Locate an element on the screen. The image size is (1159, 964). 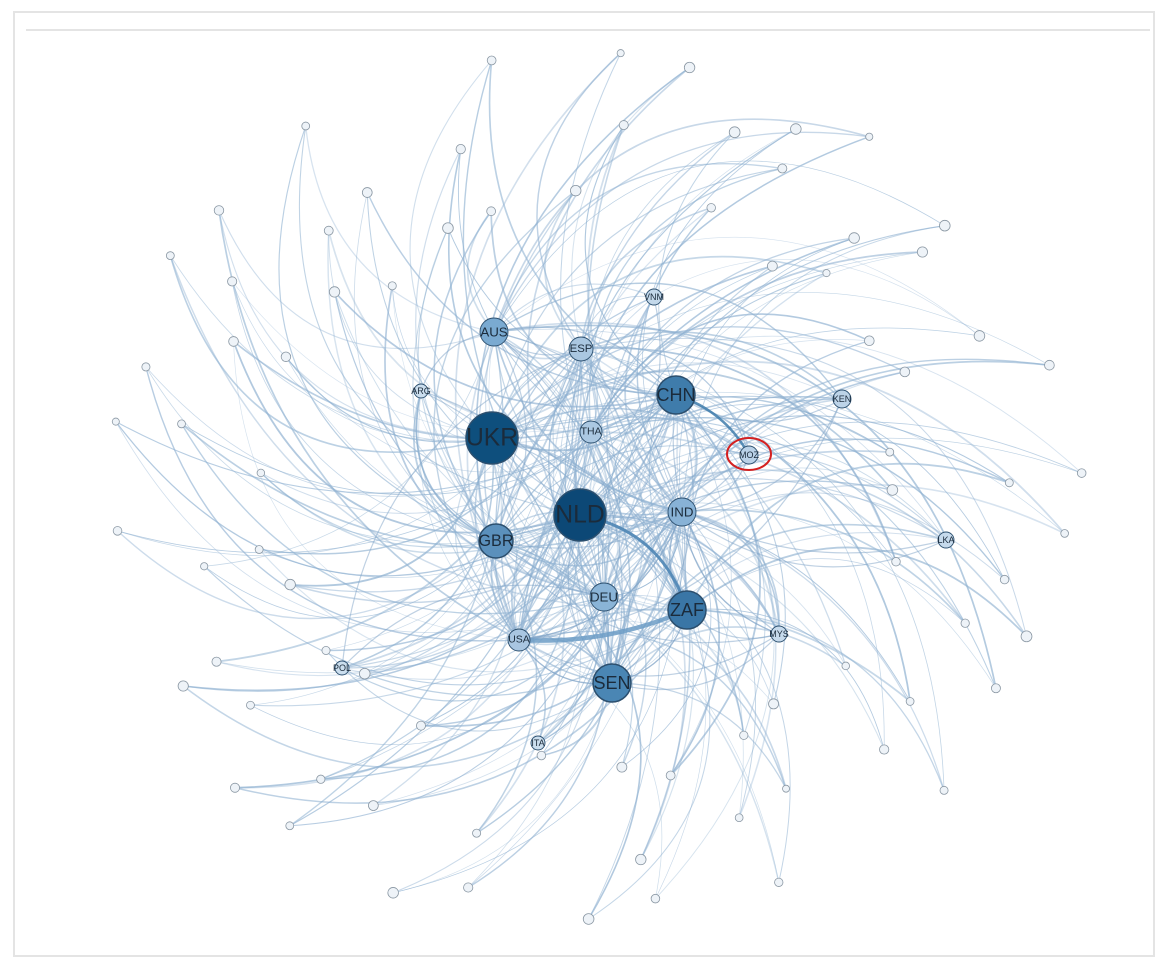
node-label: VNM is located at coordinates (654, 297).